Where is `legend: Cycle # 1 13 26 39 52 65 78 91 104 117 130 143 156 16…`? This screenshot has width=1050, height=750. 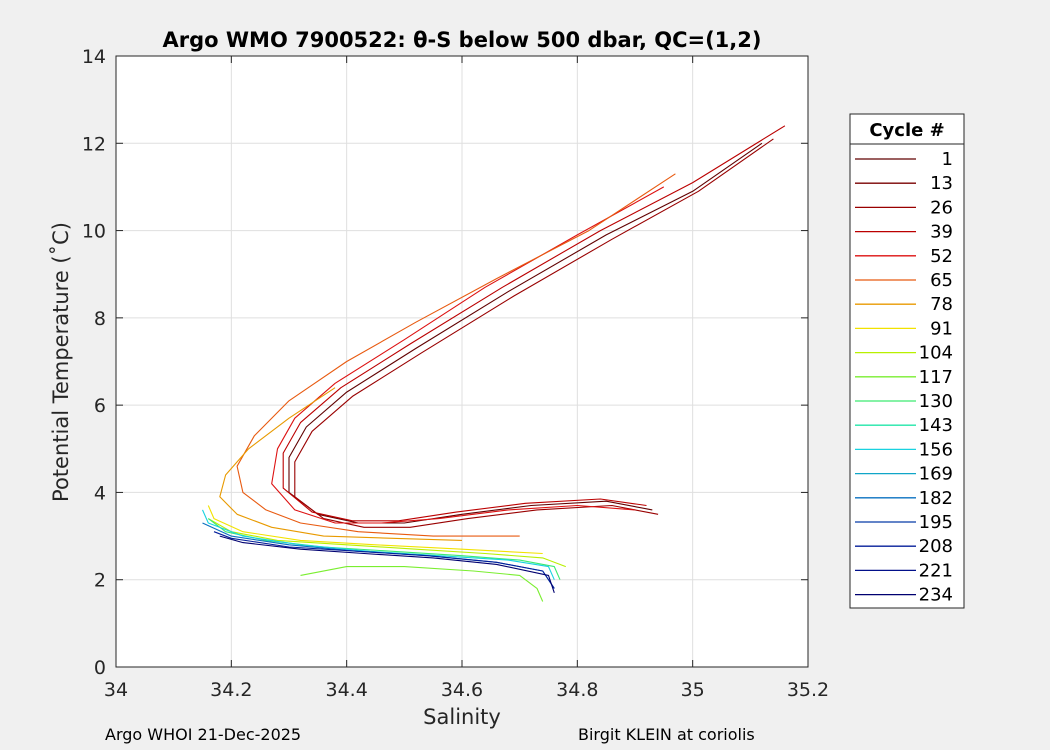 legend: Cycle # 1 13 26 39 52 65 78 91 104 117 130 143 156 16… is located at coordinates (907, 361).